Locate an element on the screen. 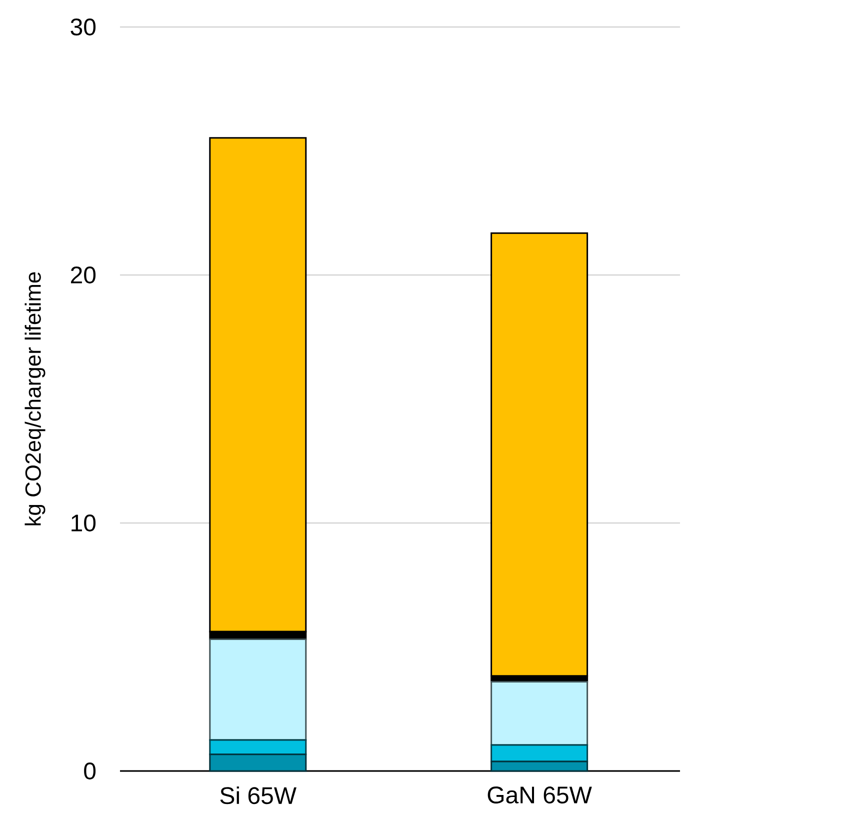 The image size is (859, 836). x-tick-label: GaN 65W is located at coordinates (540, 795).